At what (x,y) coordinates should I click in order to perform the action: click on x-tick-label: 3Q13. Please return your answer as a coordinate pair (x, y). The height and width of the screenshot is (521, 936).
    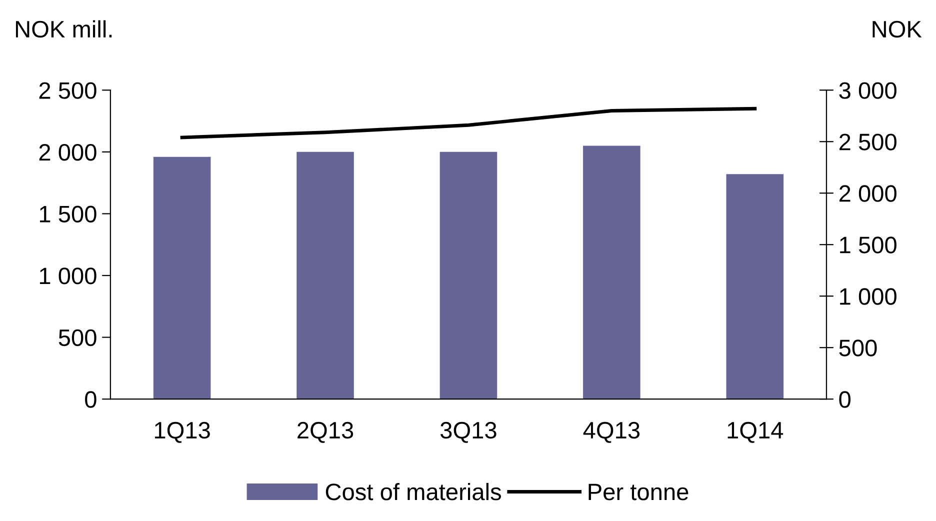
    Looking at the image, I should click on (468, 432).